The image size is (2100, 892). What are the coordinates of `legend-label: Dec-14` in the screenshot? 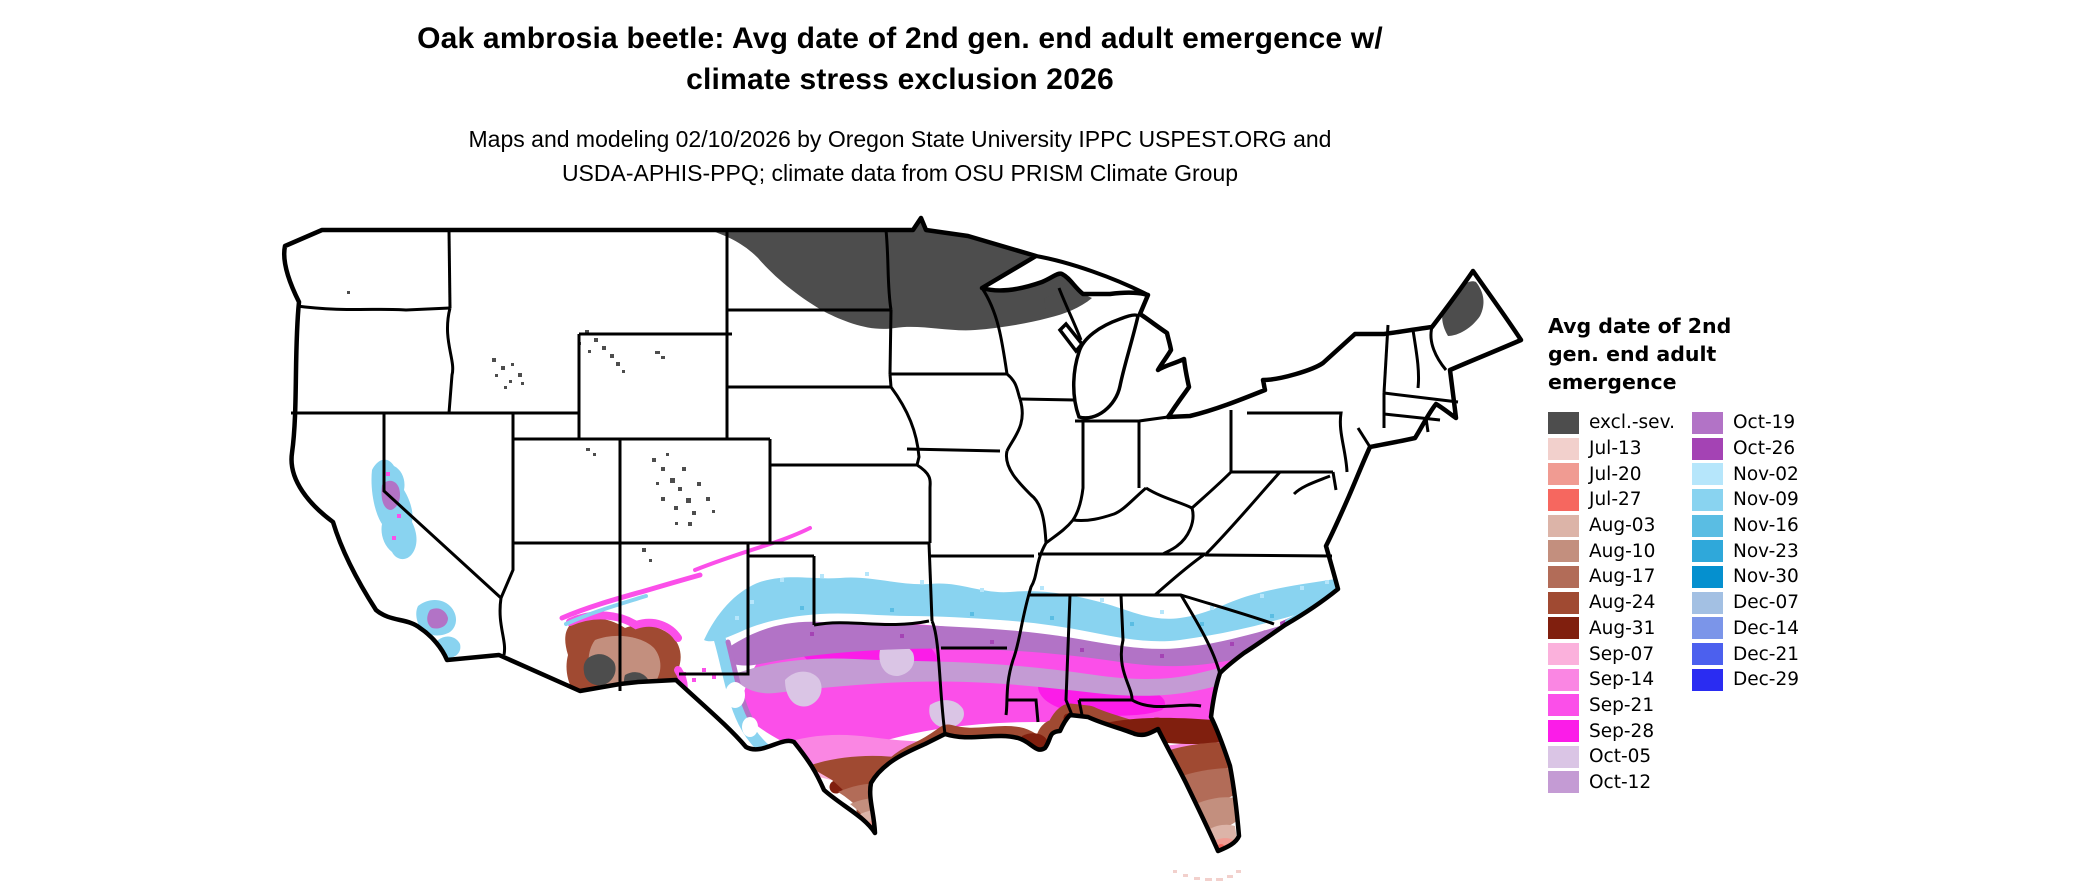 It's located at (1766, 628).